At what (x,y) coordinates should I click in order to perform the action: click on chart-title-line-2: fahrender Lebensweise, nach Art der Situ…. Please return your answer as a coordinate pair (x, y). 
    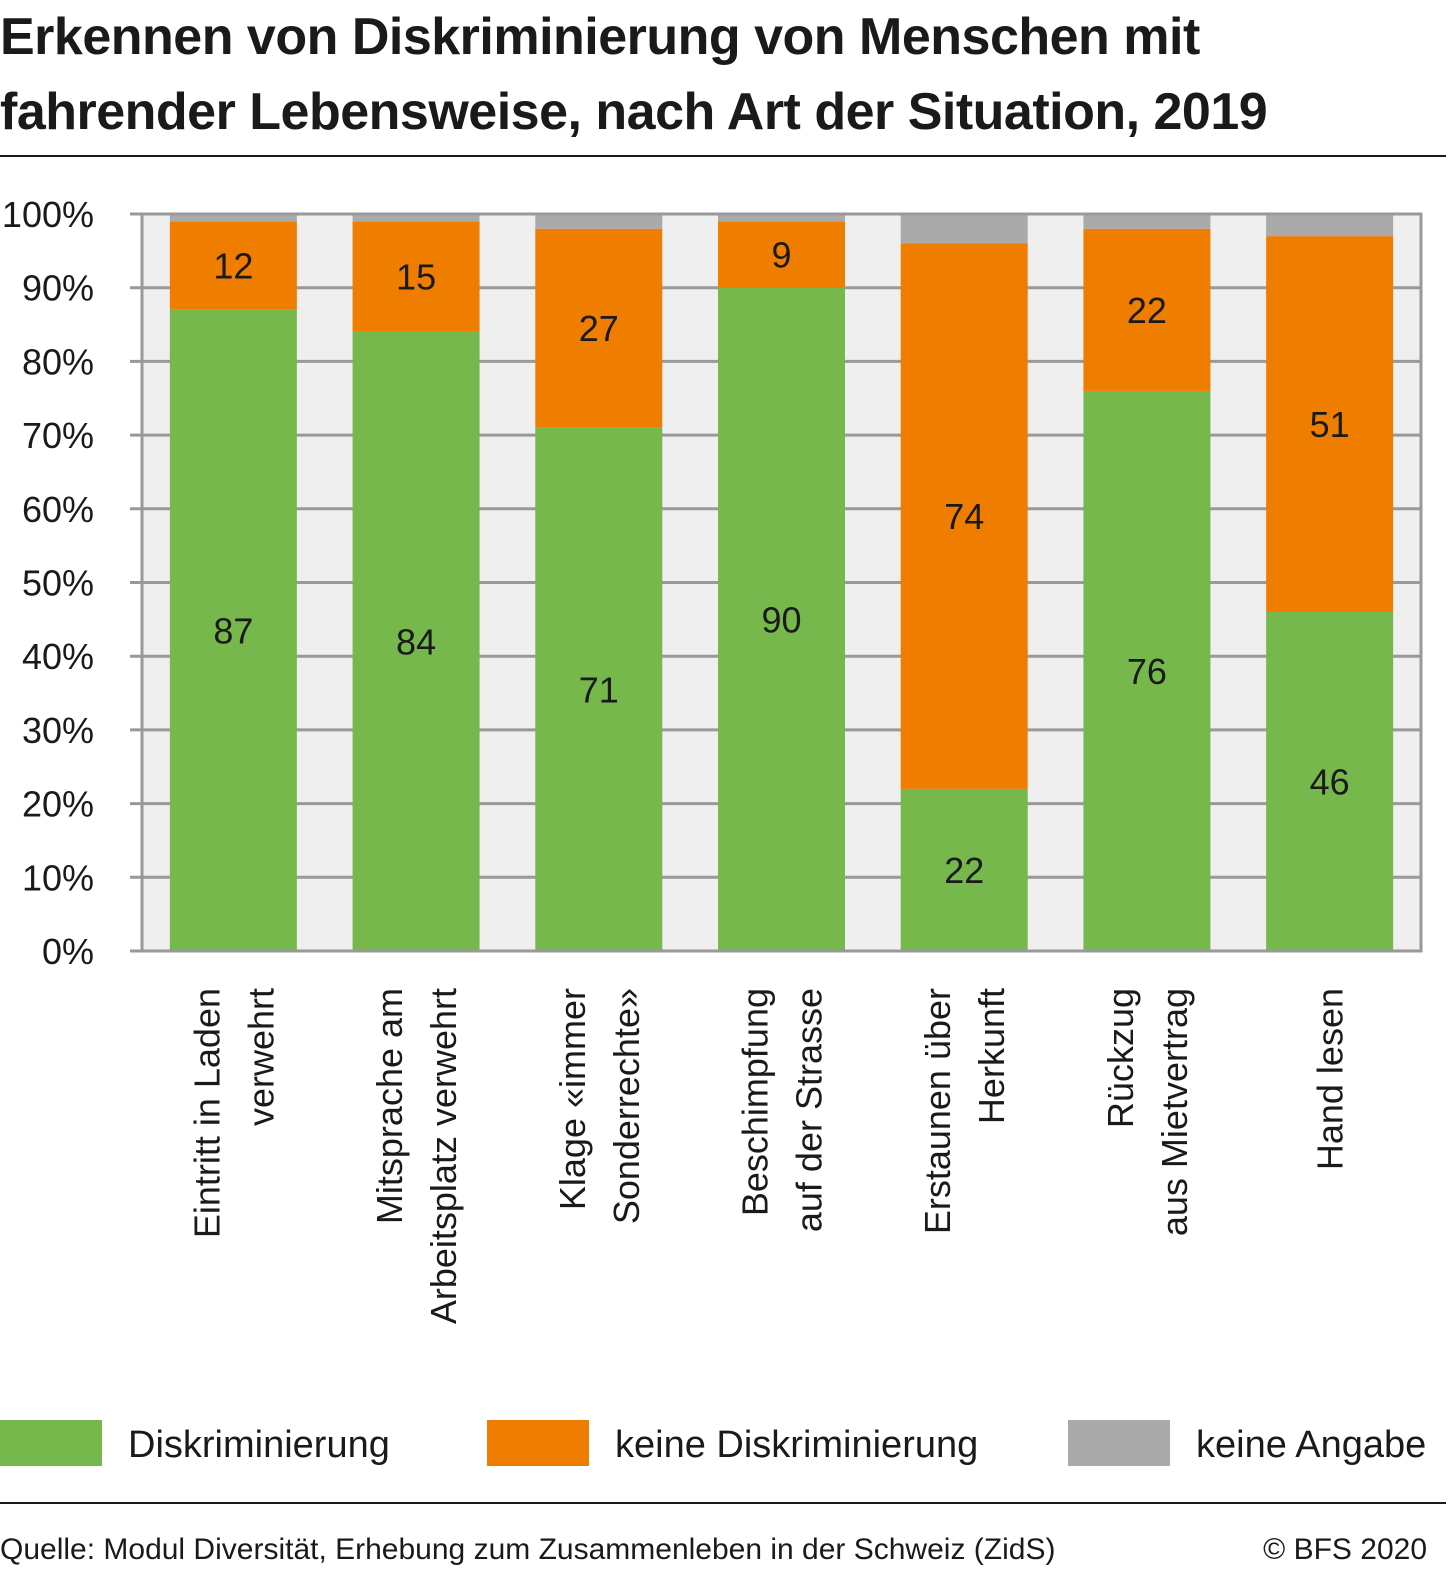
    Looking at the image, I should click on (634, 112).